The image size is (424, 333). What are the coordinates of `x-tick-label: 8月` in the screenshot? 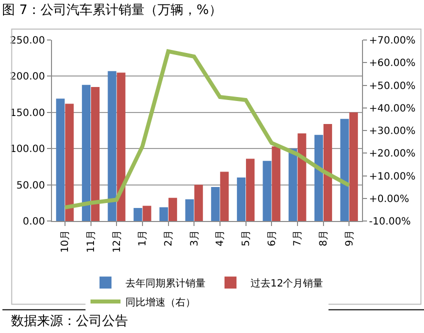 It's located at (324, 238).